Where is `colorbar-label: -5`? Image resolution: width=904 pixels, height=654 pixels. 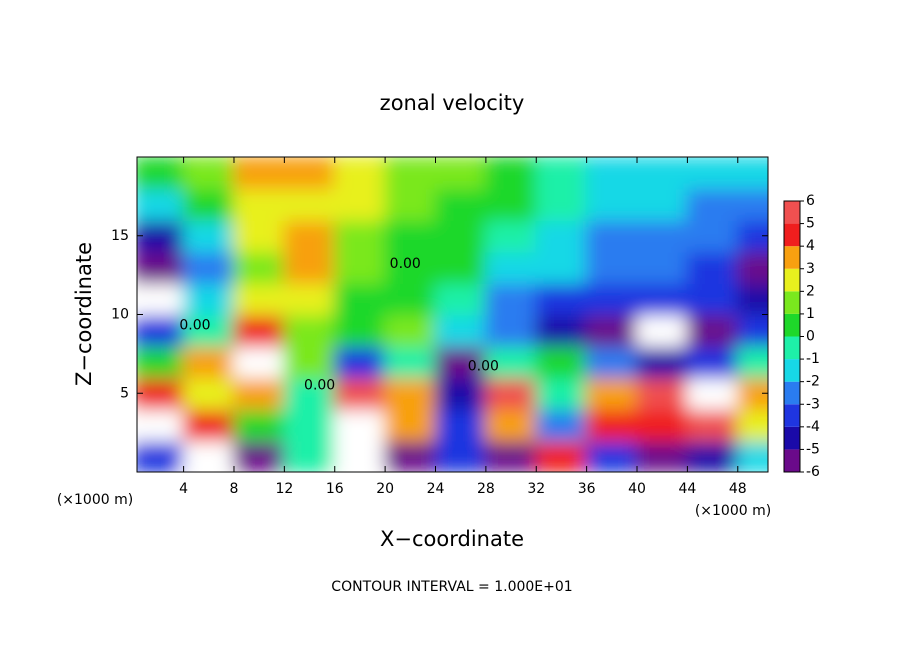
colorbar-label: -5 is located at coordinates (813, 449).